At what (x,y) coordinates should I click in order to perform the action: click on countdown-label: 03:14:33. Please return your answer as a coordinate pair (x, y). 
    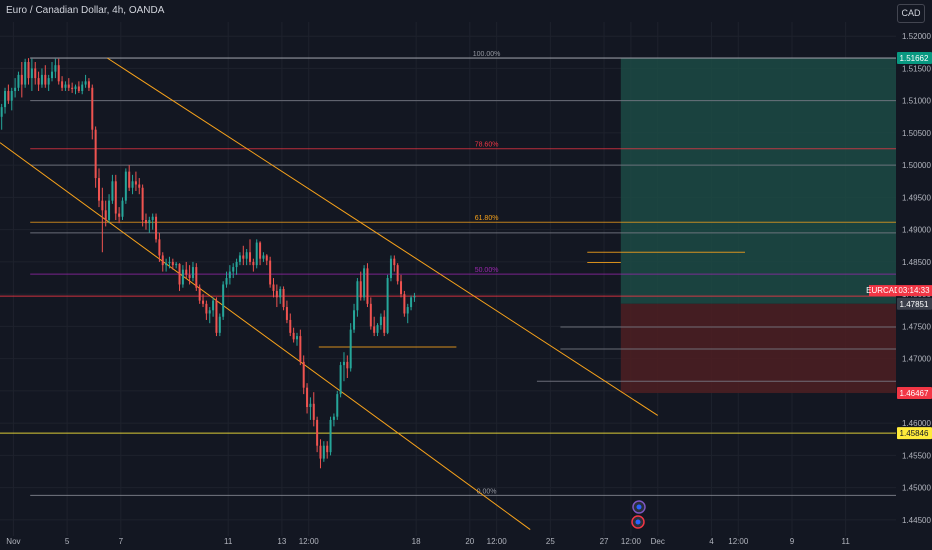
    Looking at the image, I should click on (914, 290).